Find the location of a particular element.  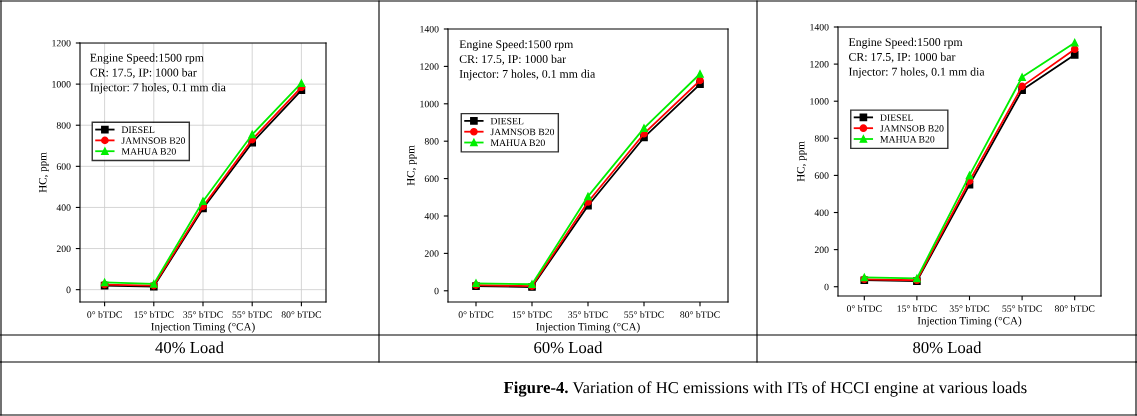

text: Figure-4. Variation of HC emissions with ITs of HCCI engine at various loads is located at coordinates (765, 389).